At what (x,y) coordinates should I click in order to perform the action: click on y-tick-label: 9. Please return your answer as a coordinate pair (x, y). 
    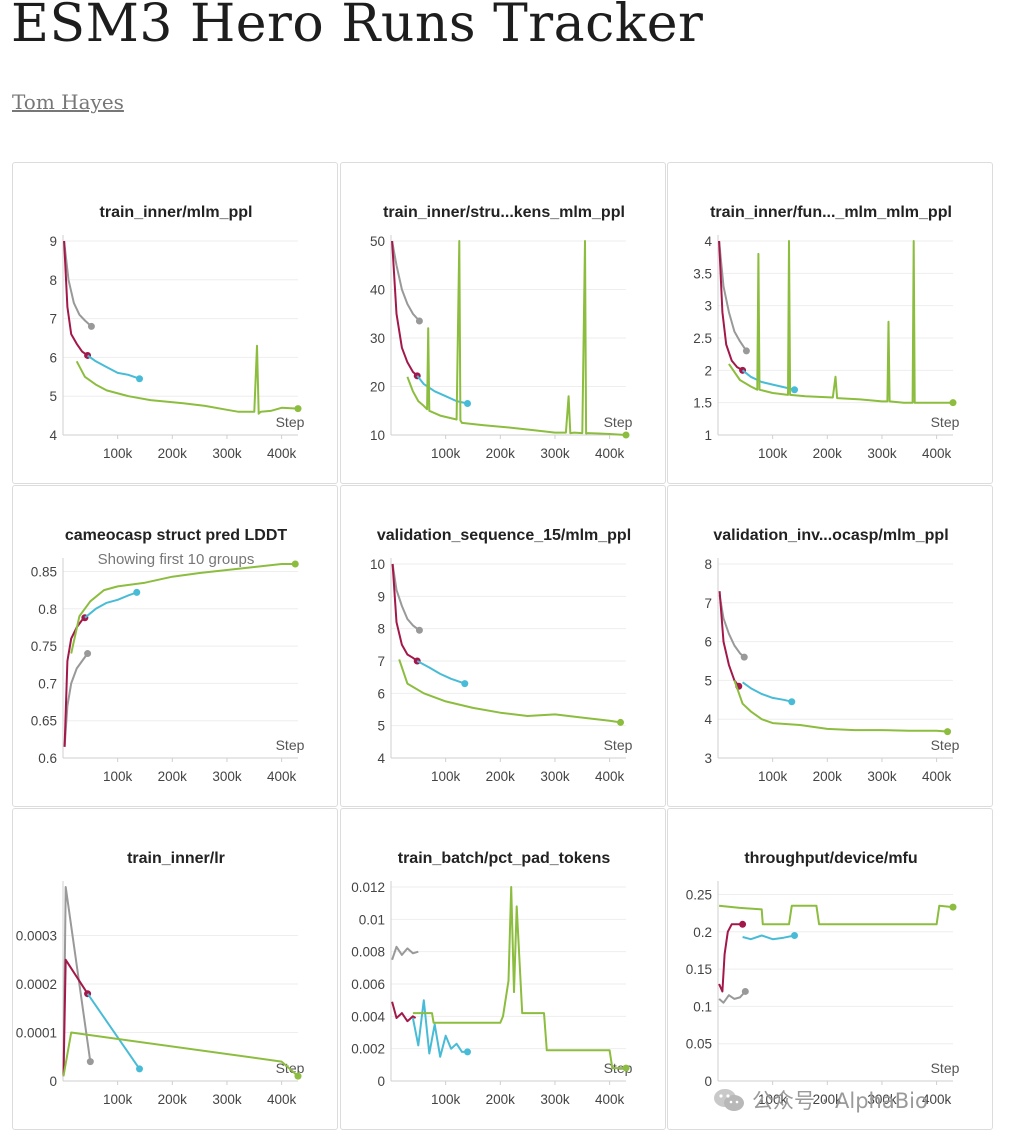
    Looking at the image, I should click on (381, 596).